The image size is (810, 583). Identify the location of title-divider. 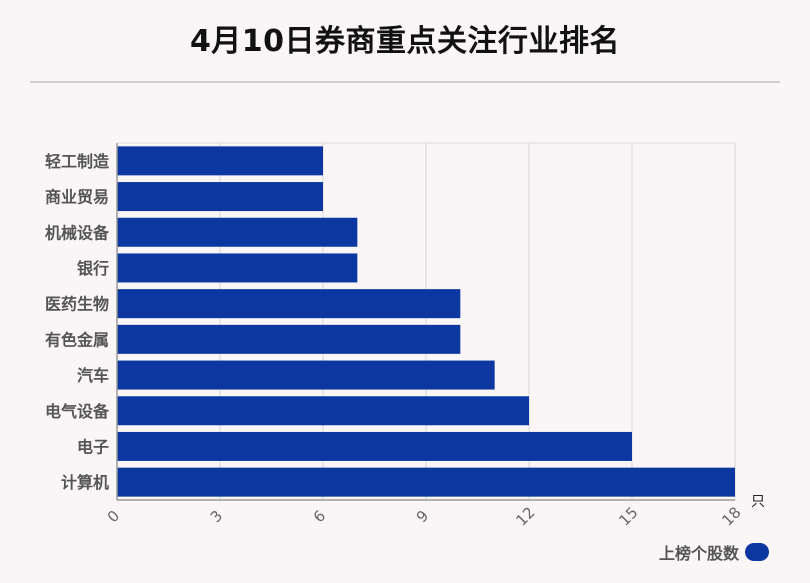
(405, 82).